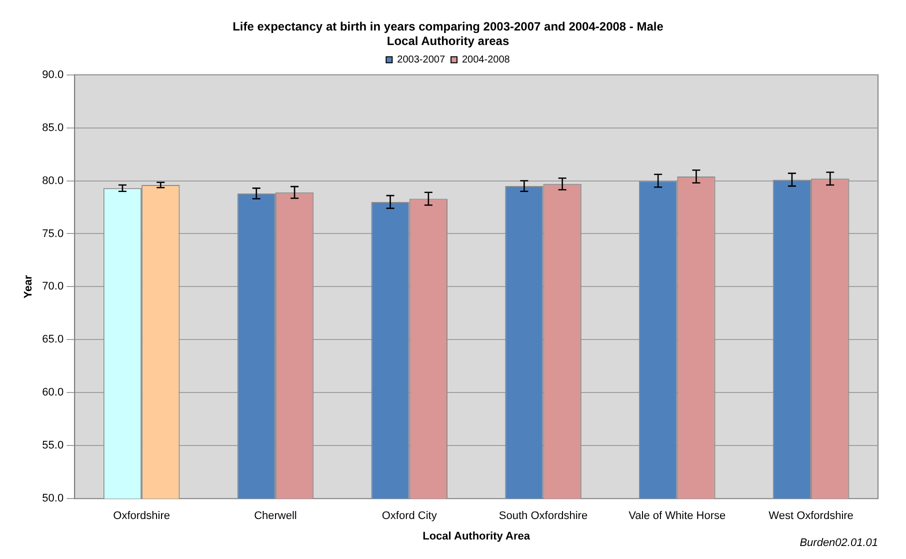 The width and height of the screenshot is (906, 559). I want to click on legend-label: 2003-2007, so click(421, 60).